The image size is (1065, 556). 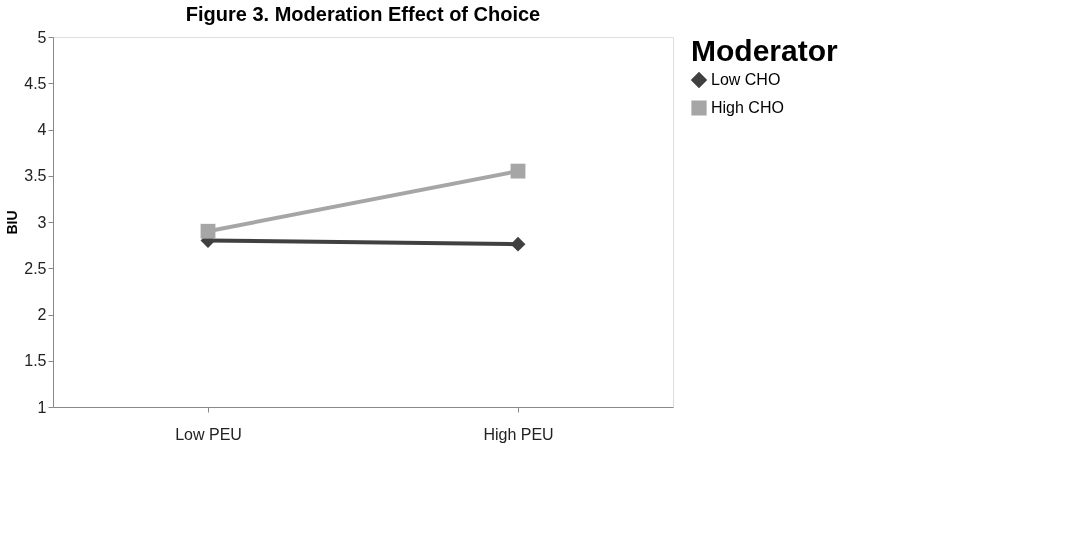 I want to click on y-tick-label: 4.5, so click(x=35, y=83).